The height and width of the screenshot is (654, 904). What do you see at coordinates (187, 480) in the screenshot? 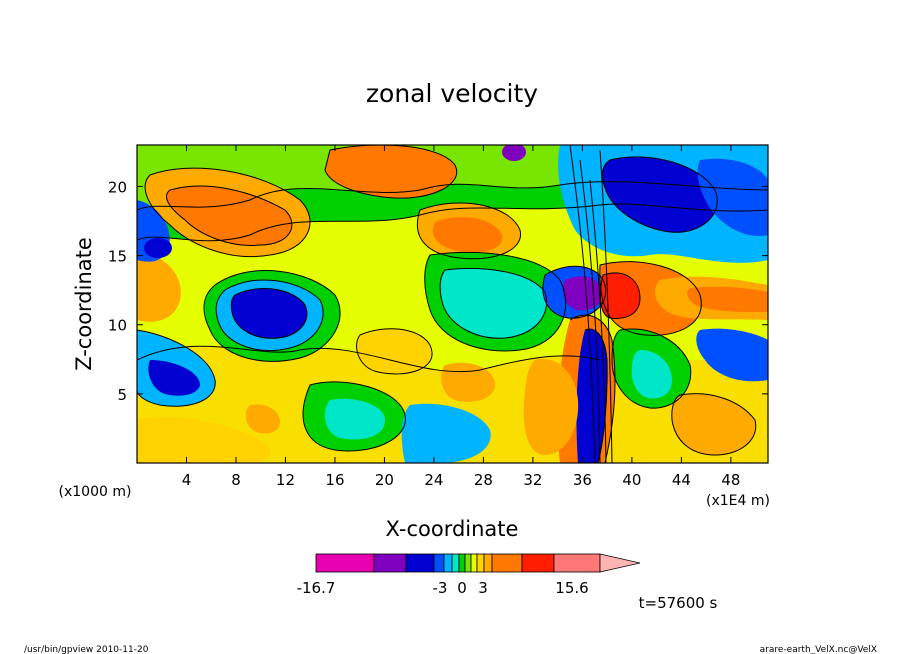
I see `x-tick-label: 4` at bounding box center [187, 480].